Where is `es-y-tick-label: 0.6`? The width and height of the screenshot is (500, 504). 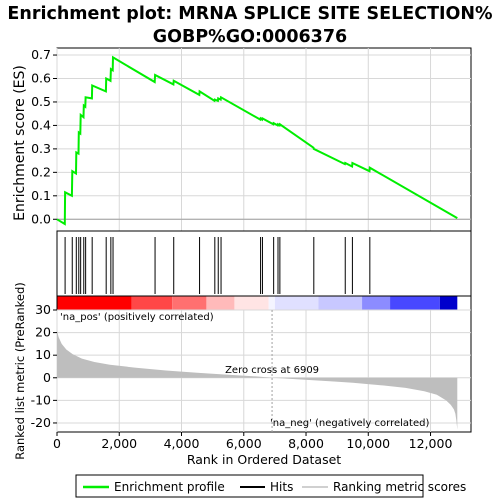
es-y-tick-label: 0.6 is located at coordinates (41, 78).